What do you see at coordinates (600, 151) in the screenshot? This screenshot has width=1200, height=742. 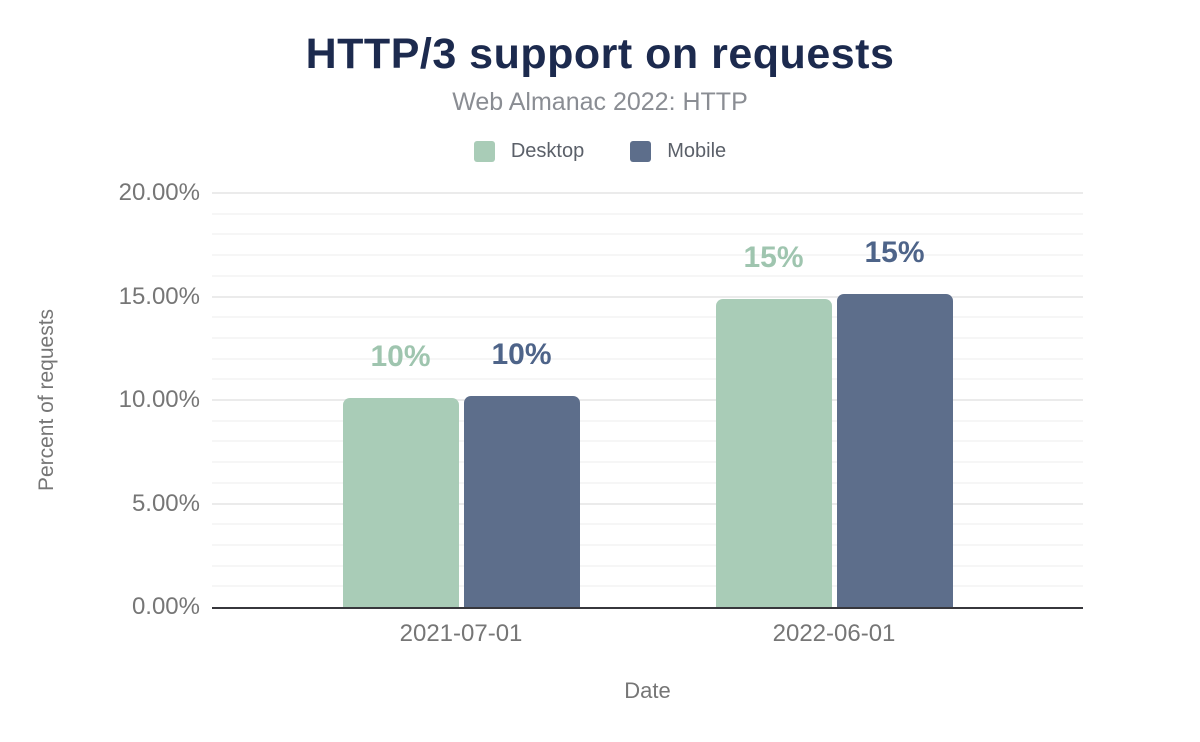 I see `legend: Desktop Mobile` at bounding box center [600, 151].